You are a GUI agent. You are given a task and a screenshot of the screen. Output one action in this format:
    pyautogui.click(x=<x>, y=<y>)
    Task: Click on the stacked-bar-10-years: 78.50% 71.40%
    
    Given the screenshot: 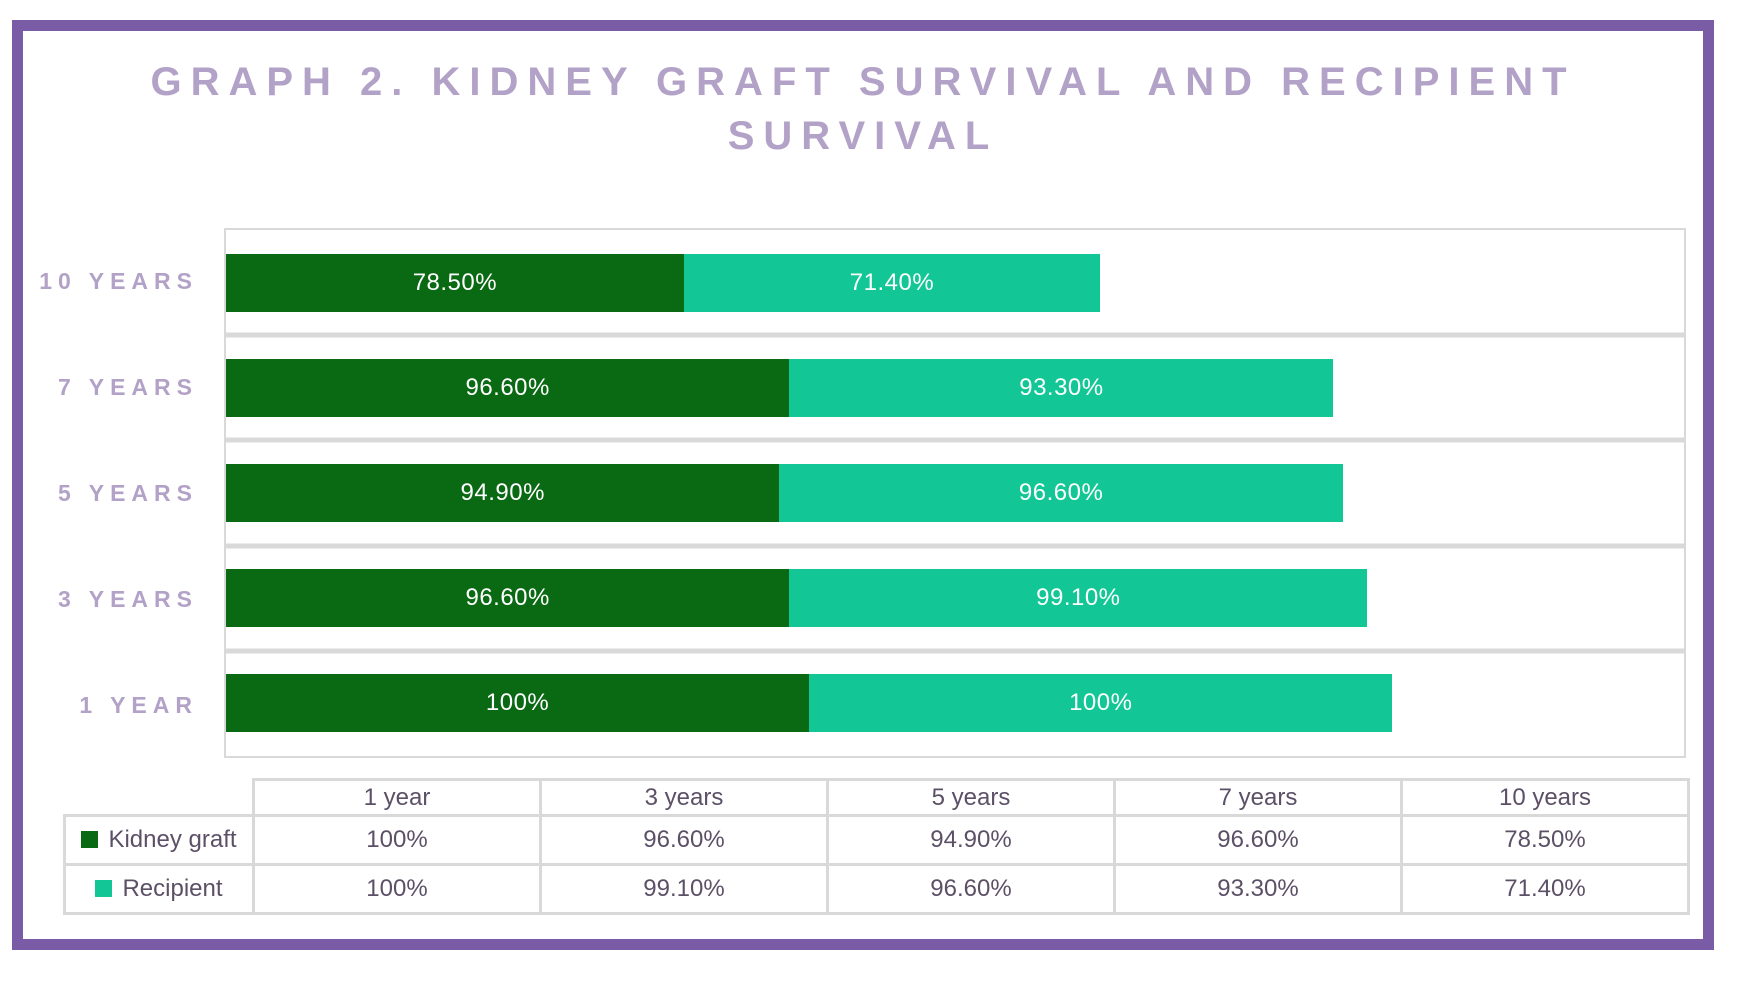 What is the action you would take?
    pyautogui.click(x=955, y=282)
    